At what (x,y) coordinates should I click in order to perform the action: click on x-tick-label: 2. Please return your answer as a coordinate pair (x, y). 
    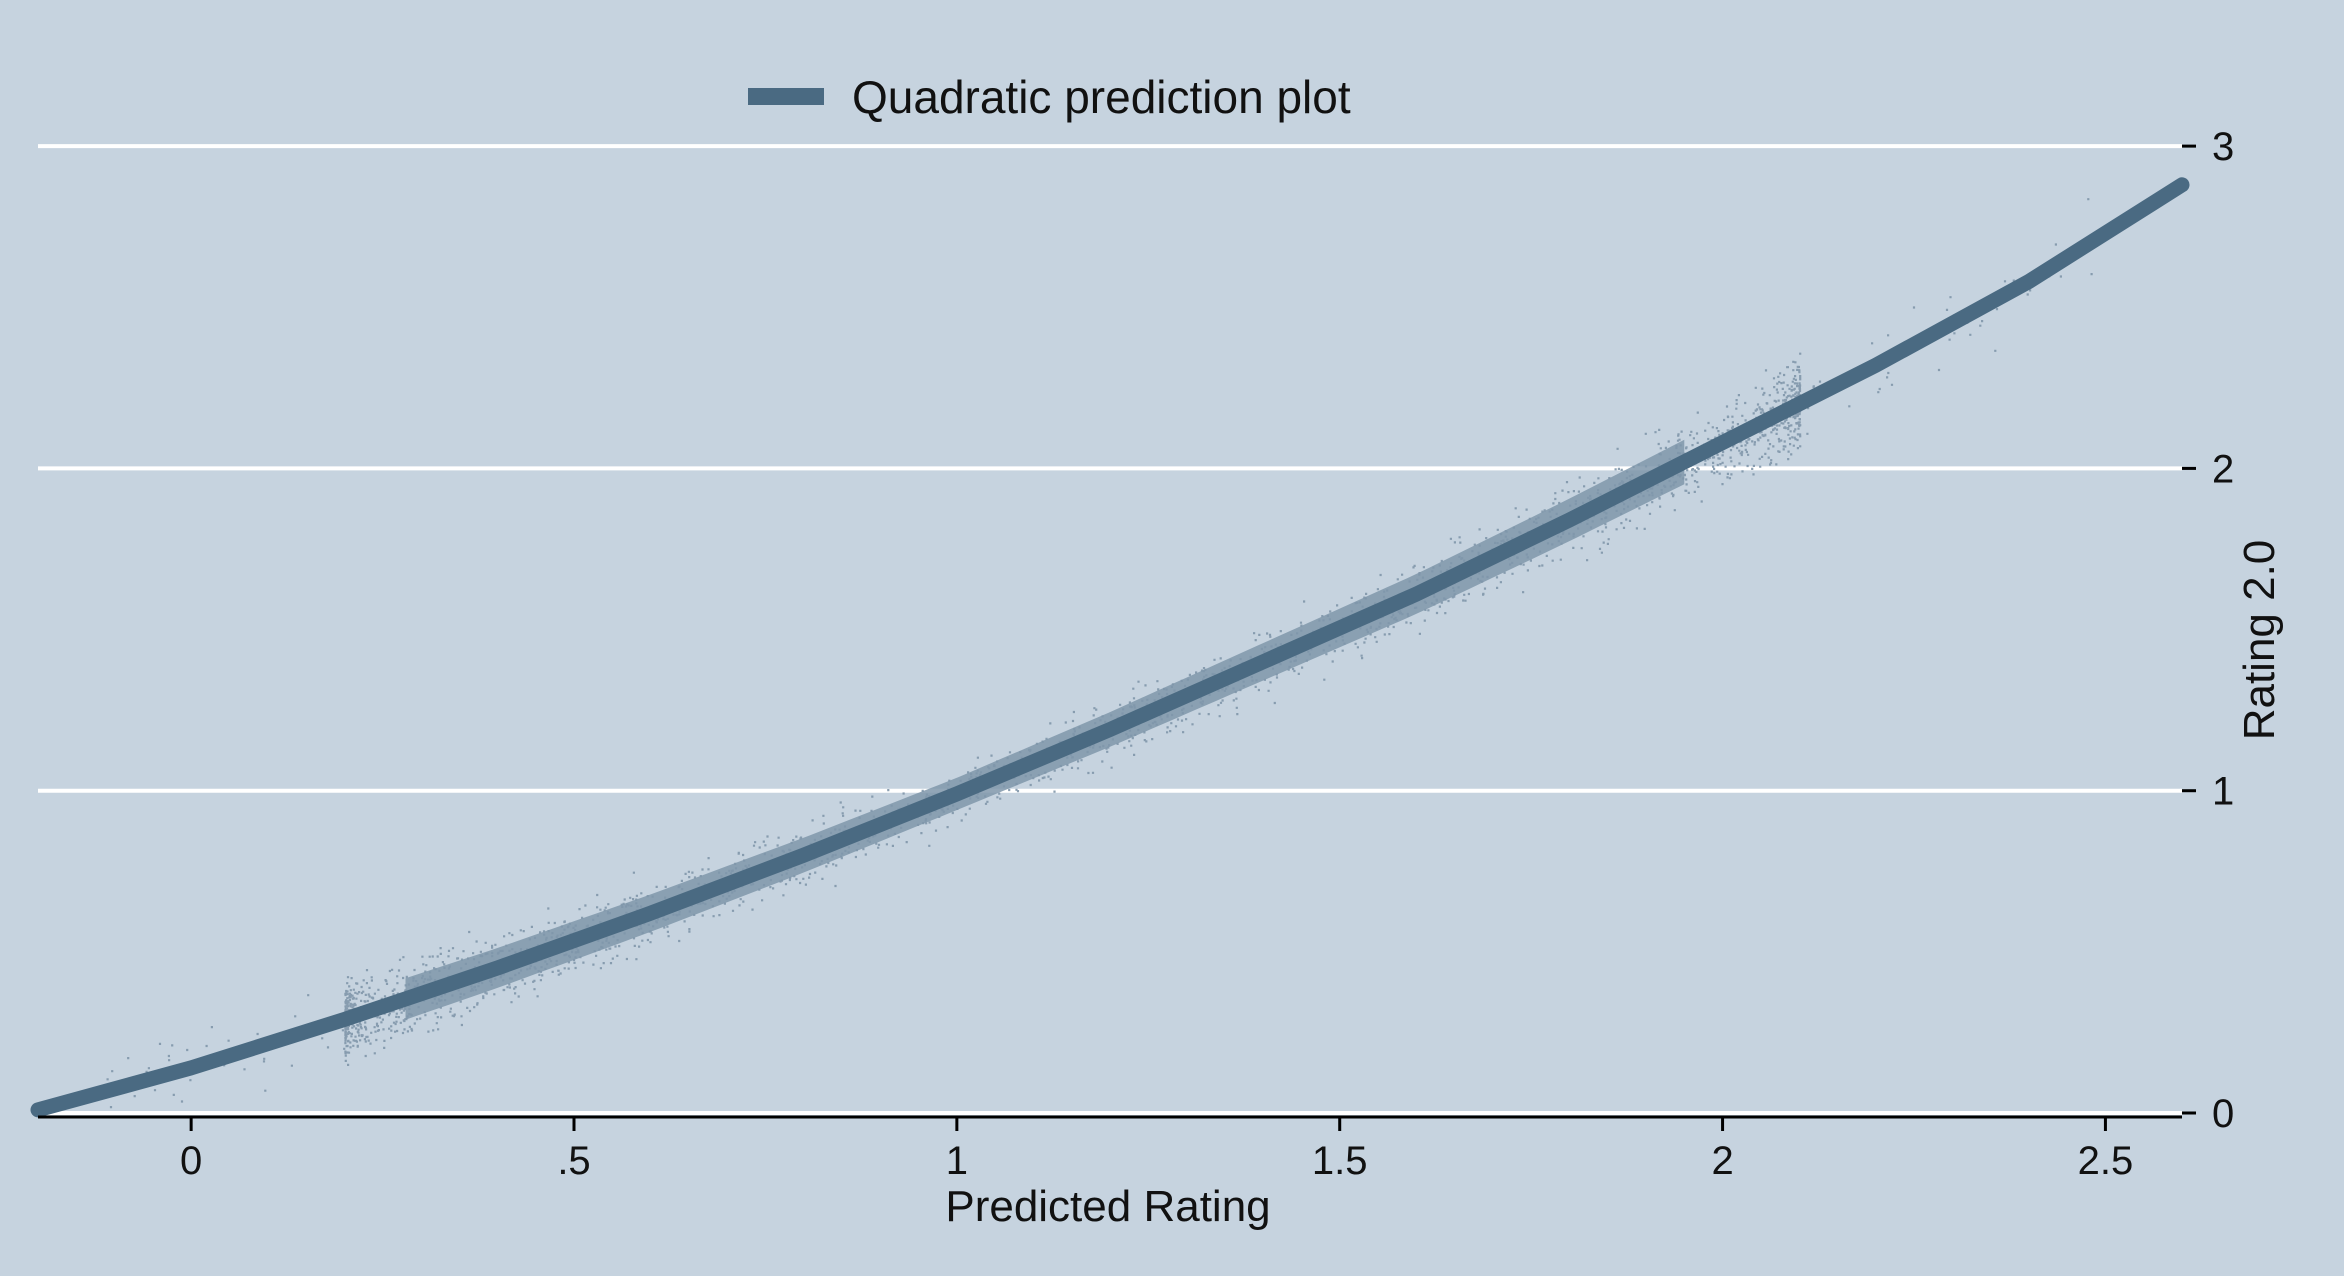
    Looking at the image, I should click on (1722, 1161).